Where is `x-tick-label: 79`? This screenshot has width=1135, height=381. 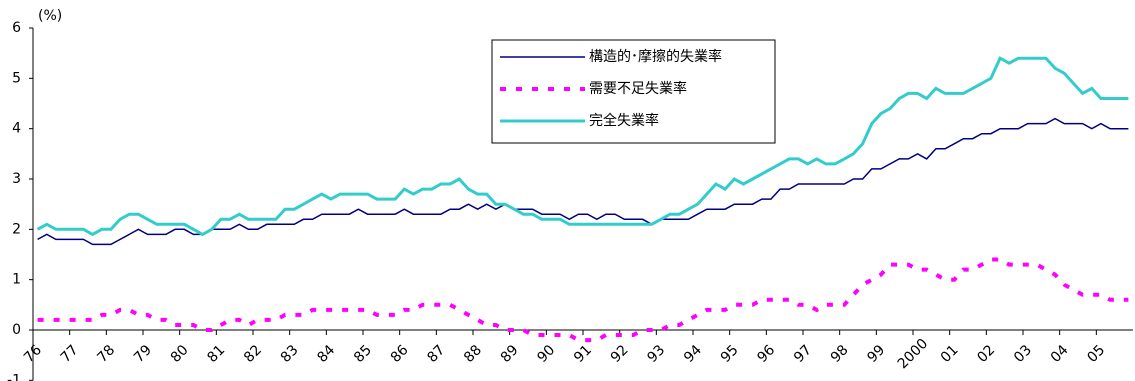
x-tick-label: 79 is located at coordinates (143, 354).